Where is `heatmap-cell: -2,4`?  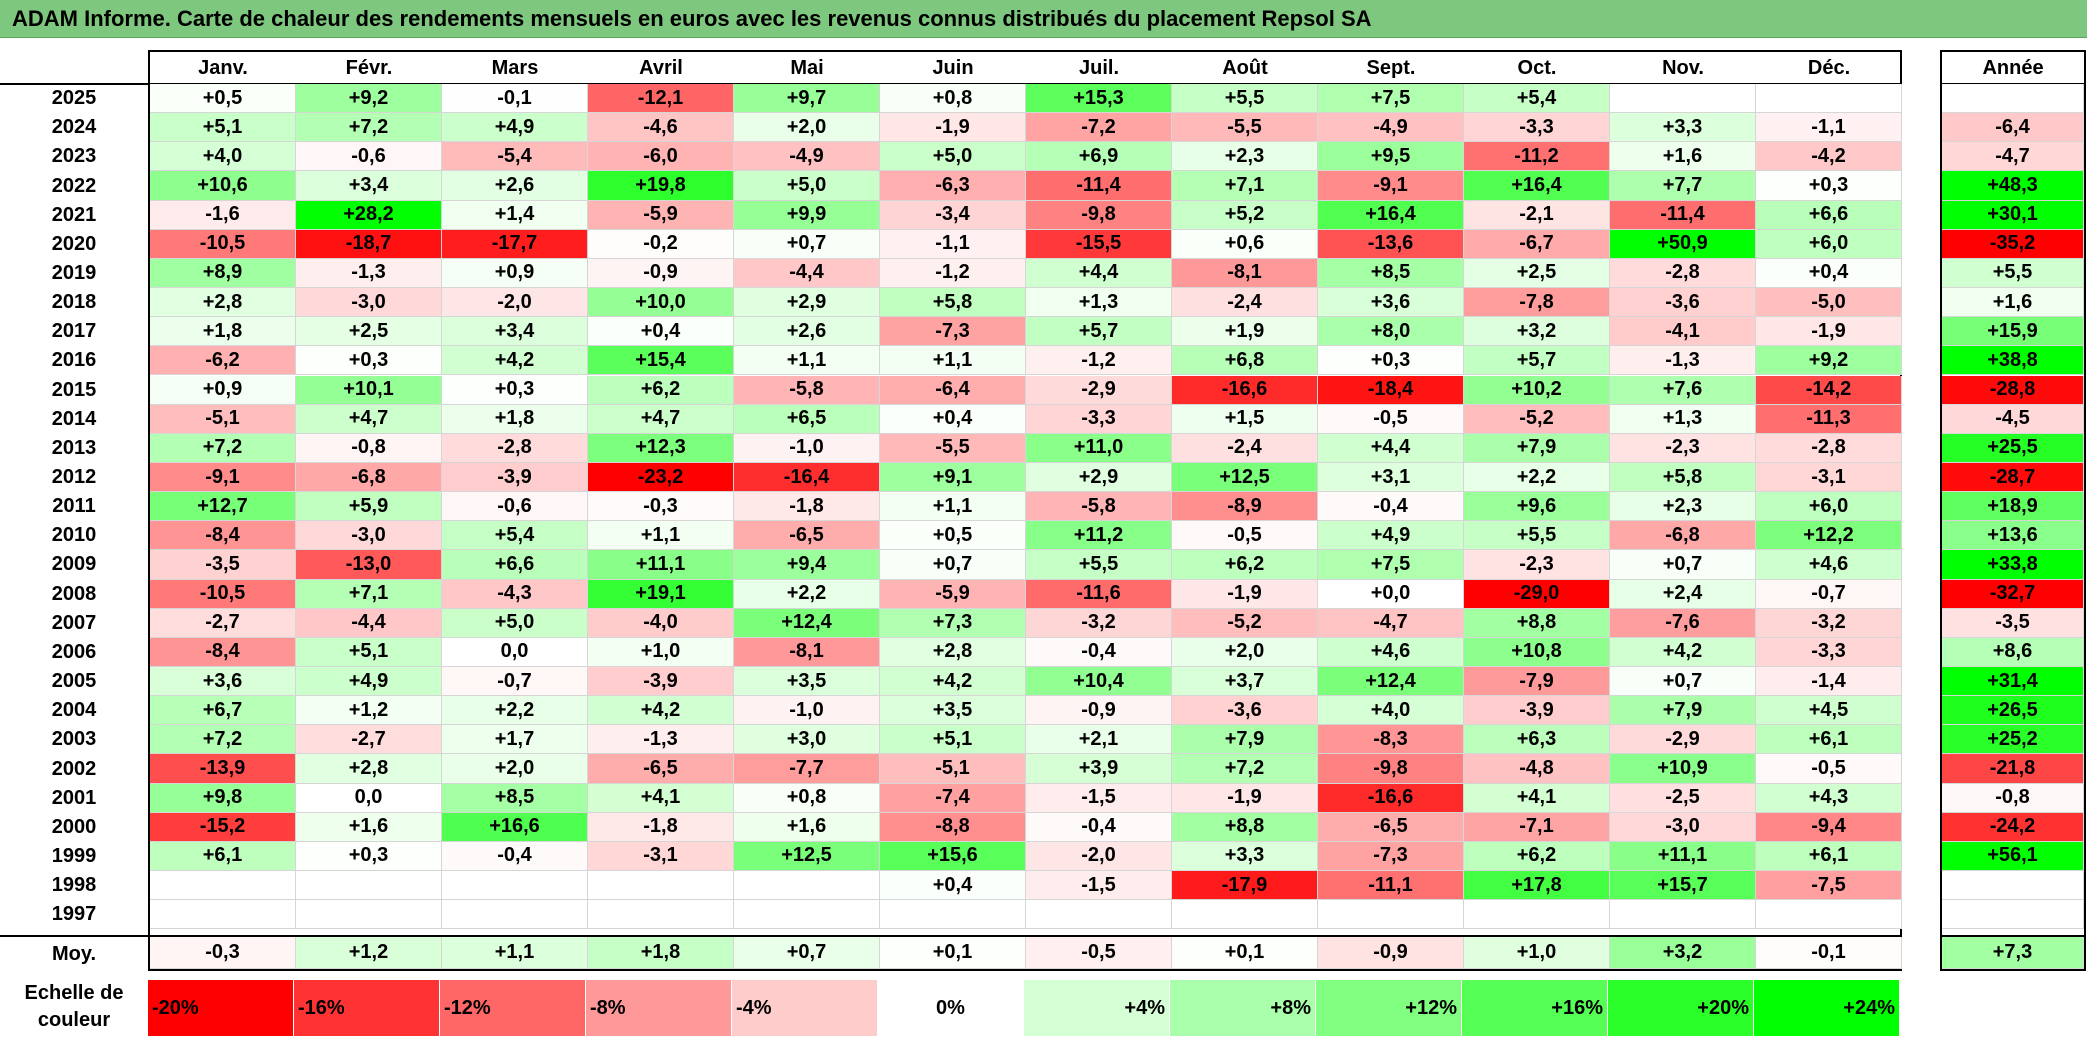
heatmap-cell: -2,4 is located at coordinates (1245, 303).